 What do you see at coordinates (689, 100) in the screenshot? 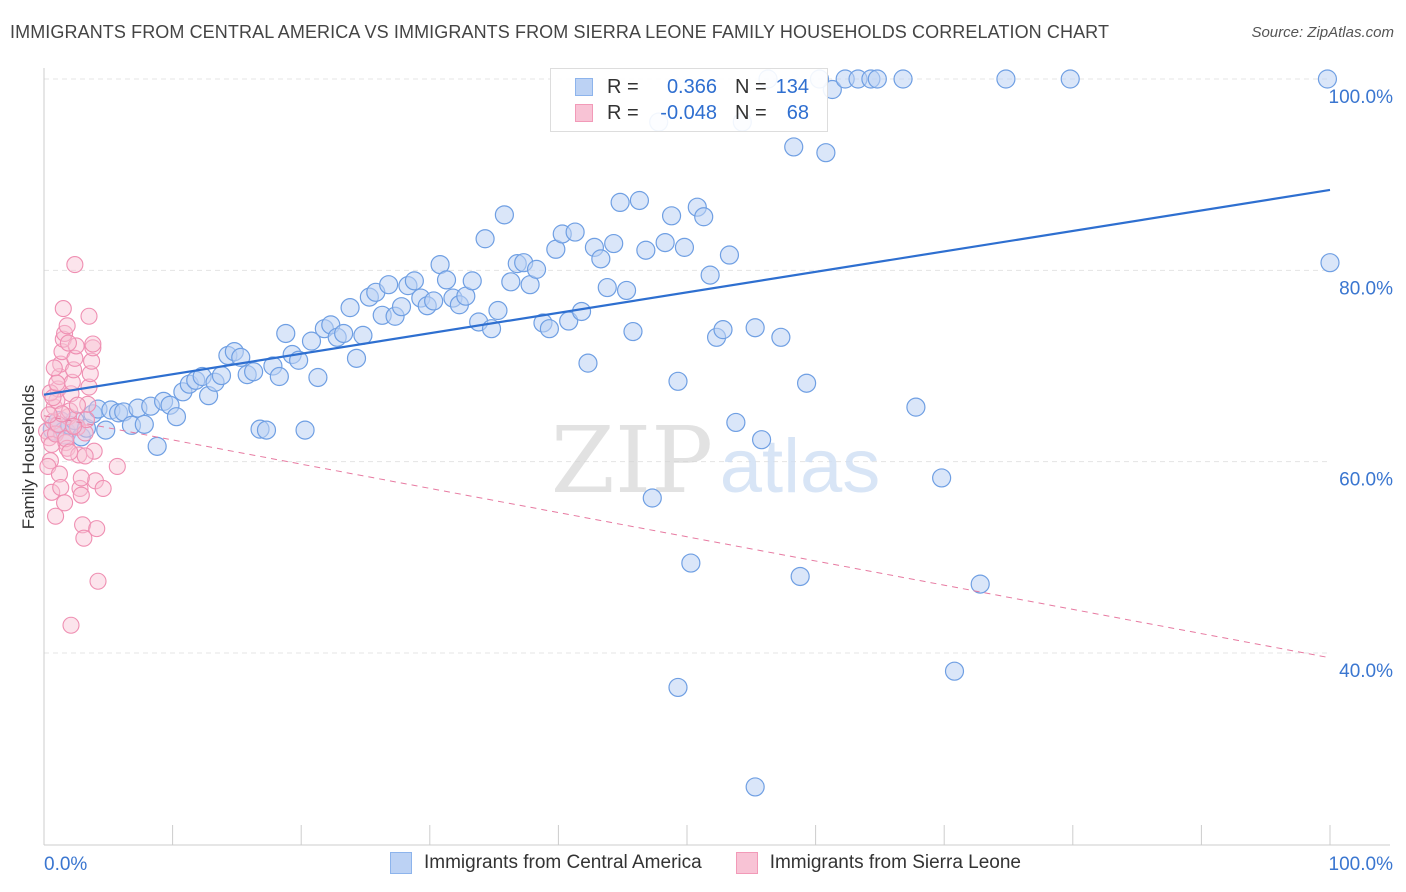
I see `legend-box: R = 0.366 N = 134 R = -0.048 N = 68` at bounding box center [689, 100].